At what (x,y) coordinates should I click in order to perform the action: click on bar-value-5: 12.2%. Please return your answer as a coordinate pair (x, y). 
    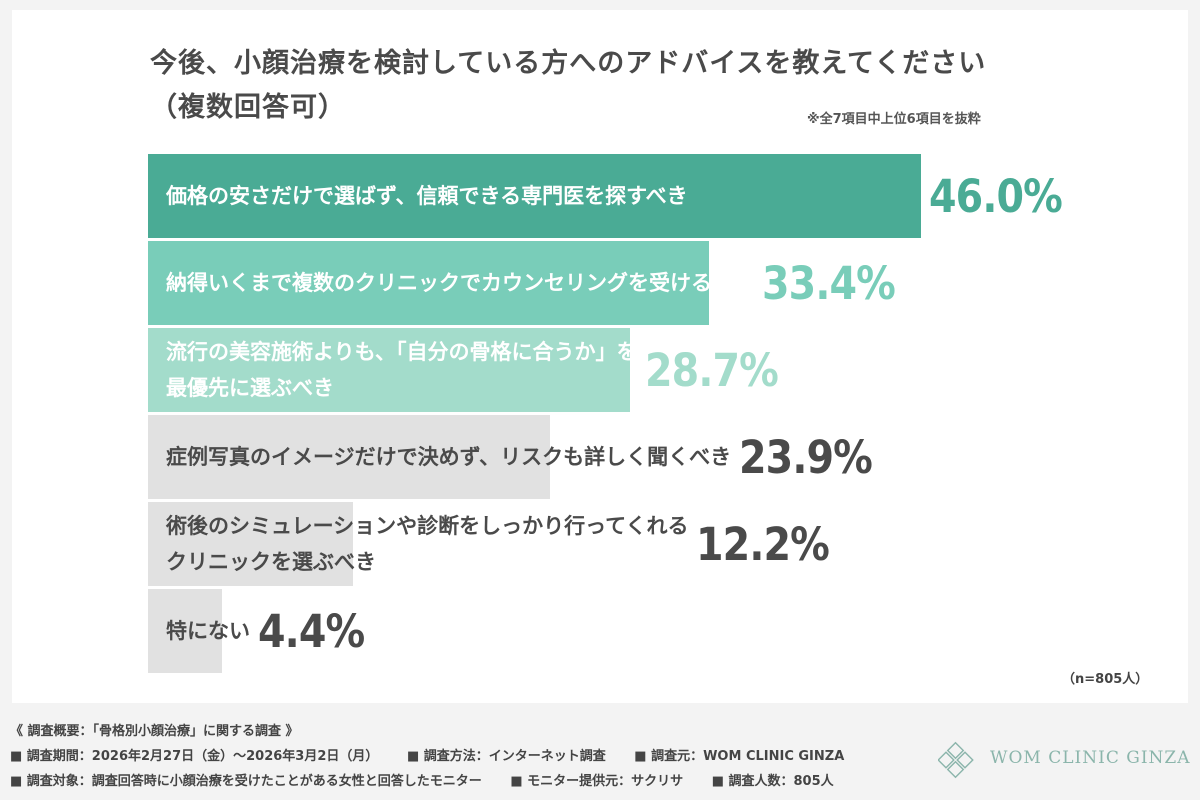
    Looking at the image, I should click on (763, 544).